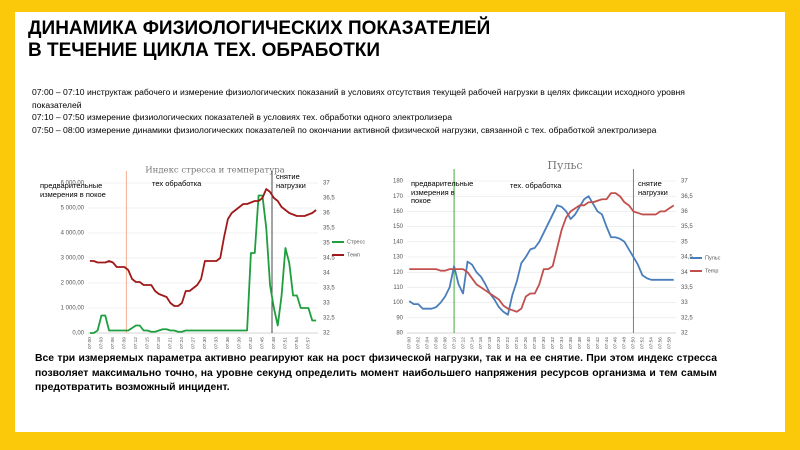  Describe the element at coordinates (398, 303) in the screenshot. I see `y-tick-label: 100` at that location.